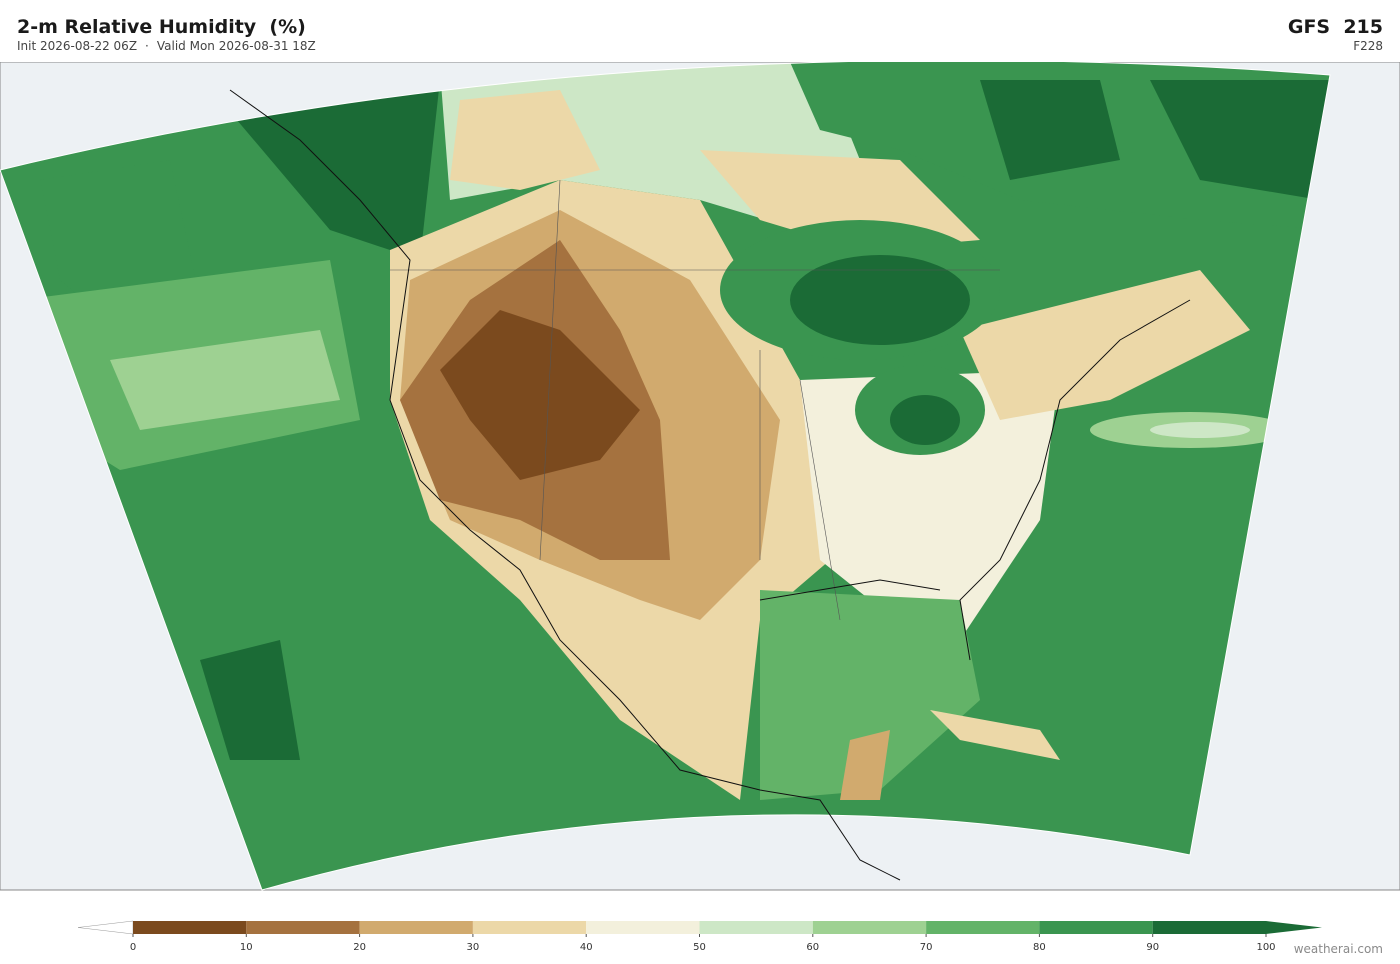  What do you see at coordinates (1368, 46) in the screenshot?
I see `forecast-hour: F228` at bounding box center [1368, 46].